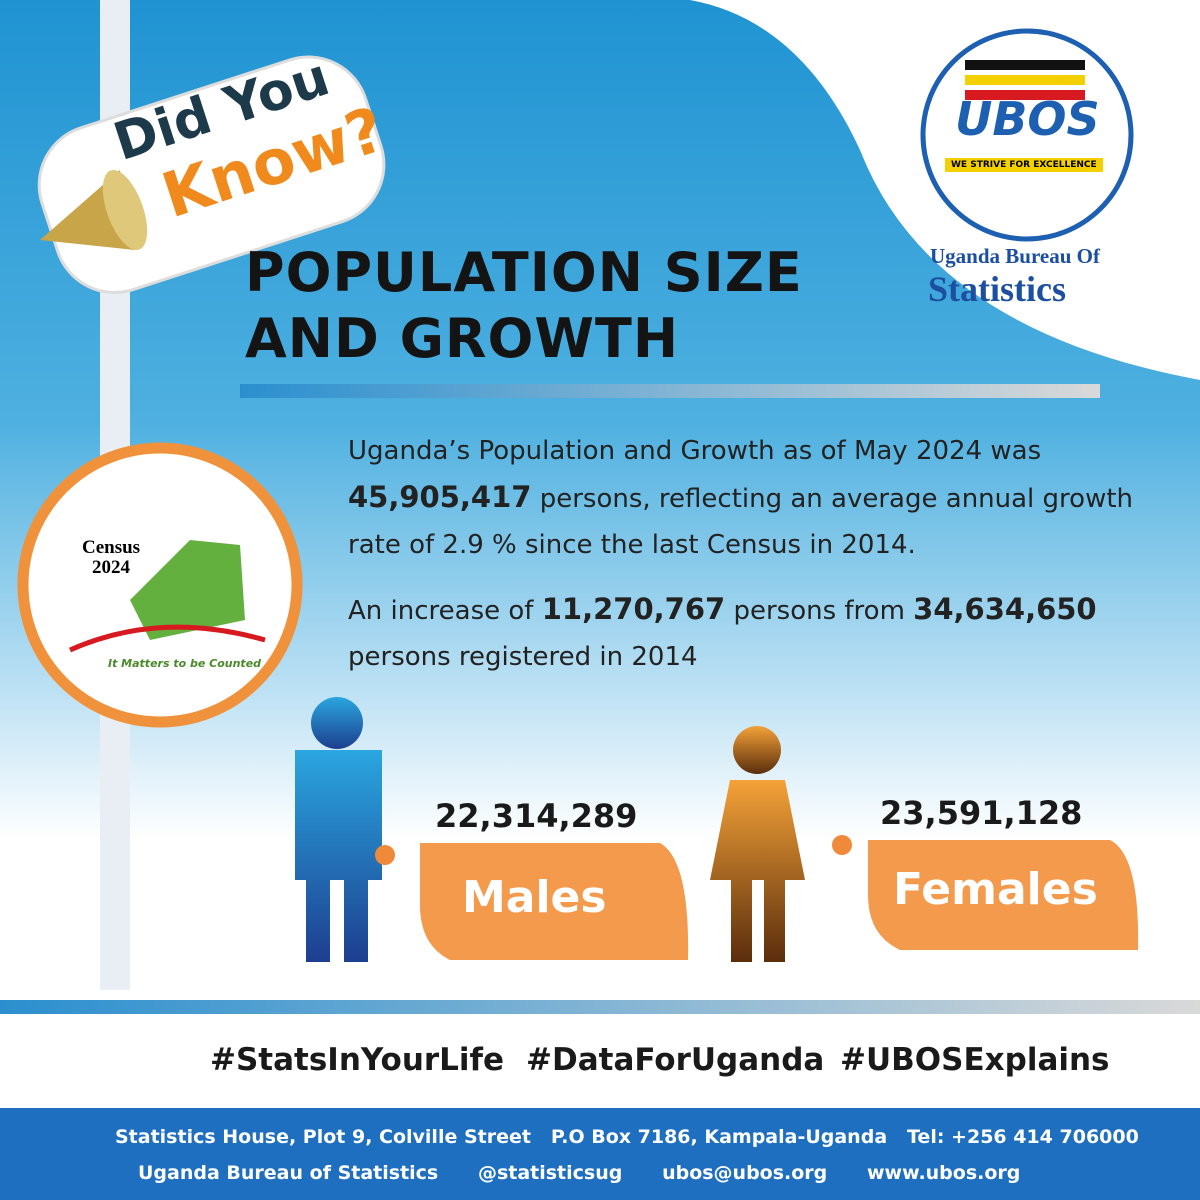  I want to click on census-line: Census, so click(111, 547).